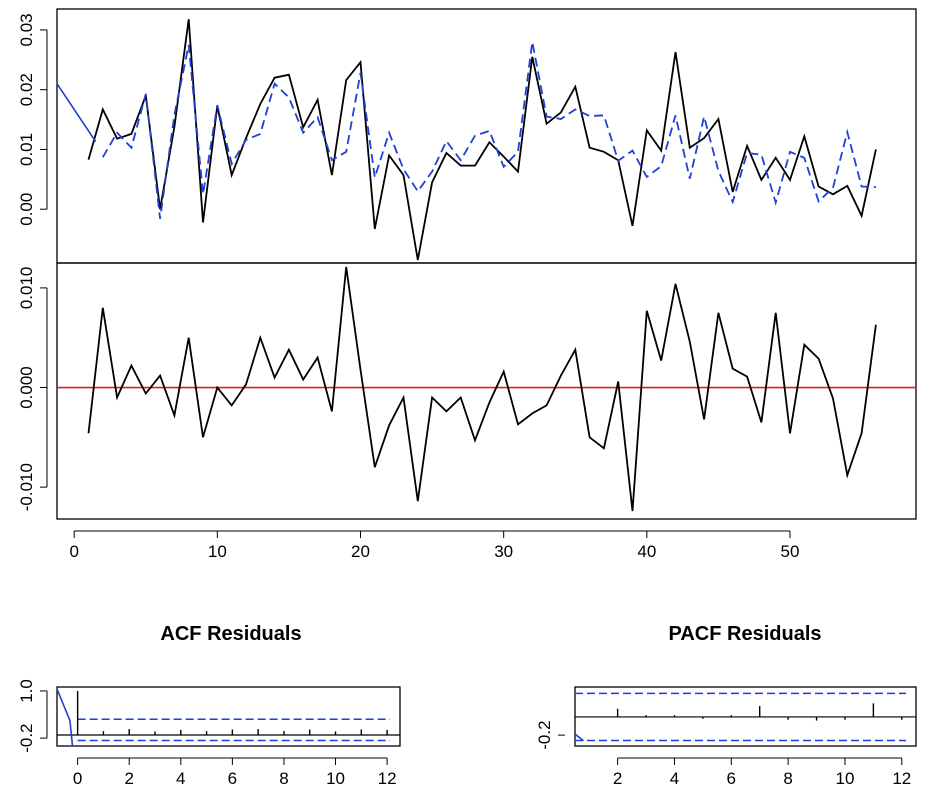 This screenshot has height=806, width=926. Describe the element at coordinates (335, 778) in the screenshot. I see `acf-x-tick-label: 10` at that location.